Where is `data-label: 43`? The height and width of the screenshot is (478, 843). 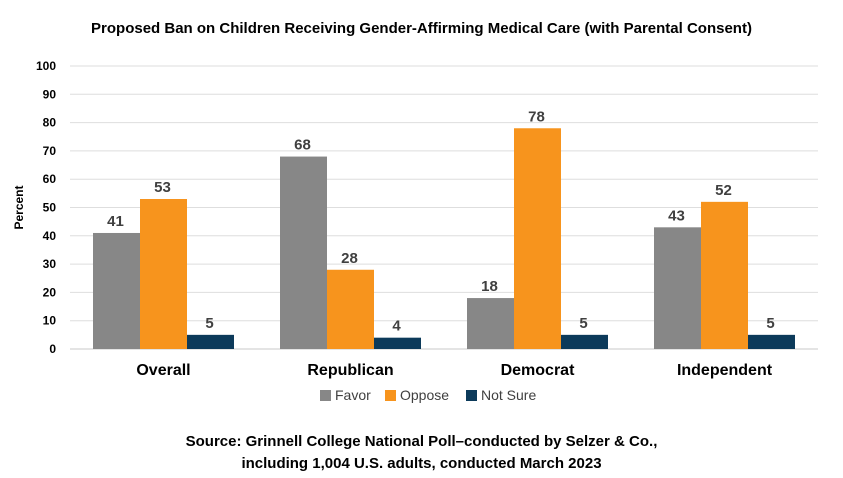 data-label: 43 is located at coordinates (676, 215).